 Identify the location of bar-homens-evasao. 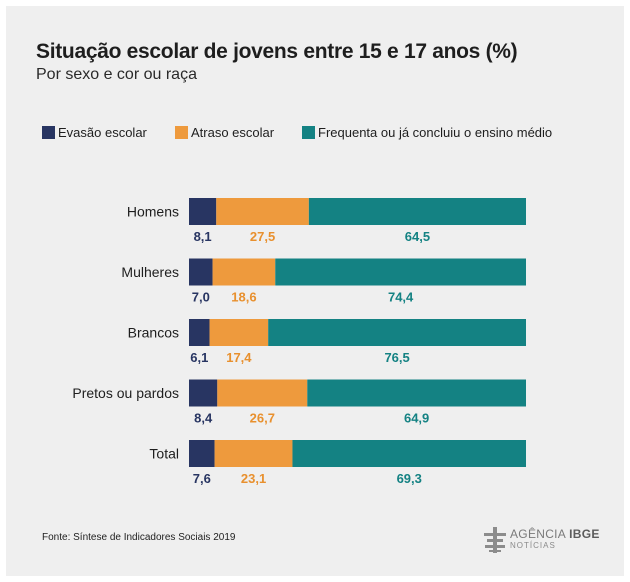
(203, 211).